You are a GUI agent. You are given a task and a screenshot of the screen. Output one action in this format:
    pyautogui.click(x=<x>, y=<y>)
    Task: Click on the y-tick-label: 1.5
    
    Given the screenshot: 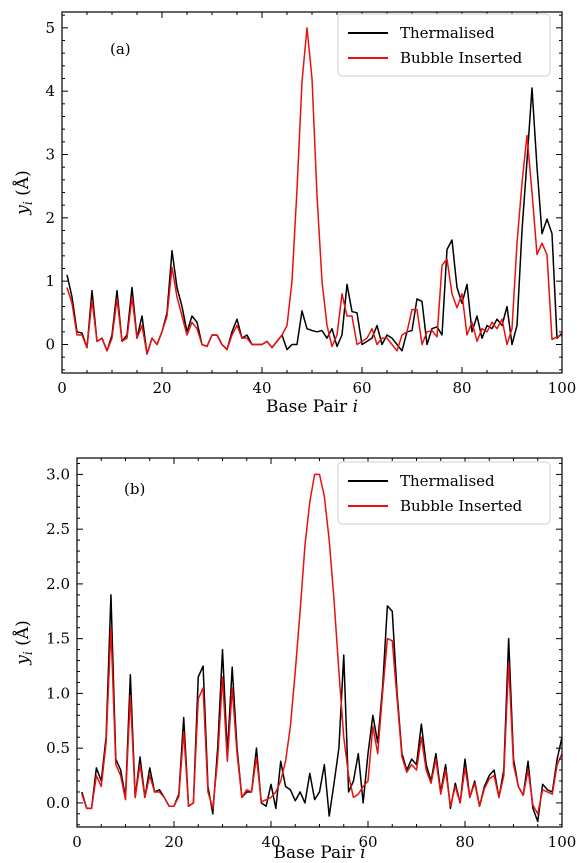 What is the action you would take?
    pyautogui.click(x=58, y=639)
    